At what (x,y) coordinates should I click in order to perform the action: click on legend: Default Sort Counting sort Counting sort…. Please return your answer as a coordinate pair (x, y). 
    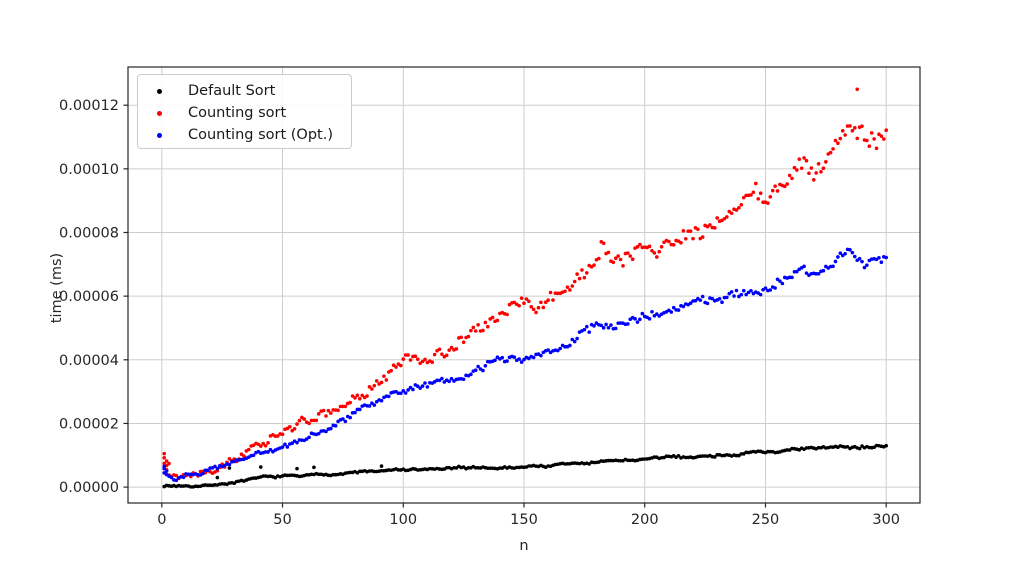
    Looking at the image, I should click on (244, 111).